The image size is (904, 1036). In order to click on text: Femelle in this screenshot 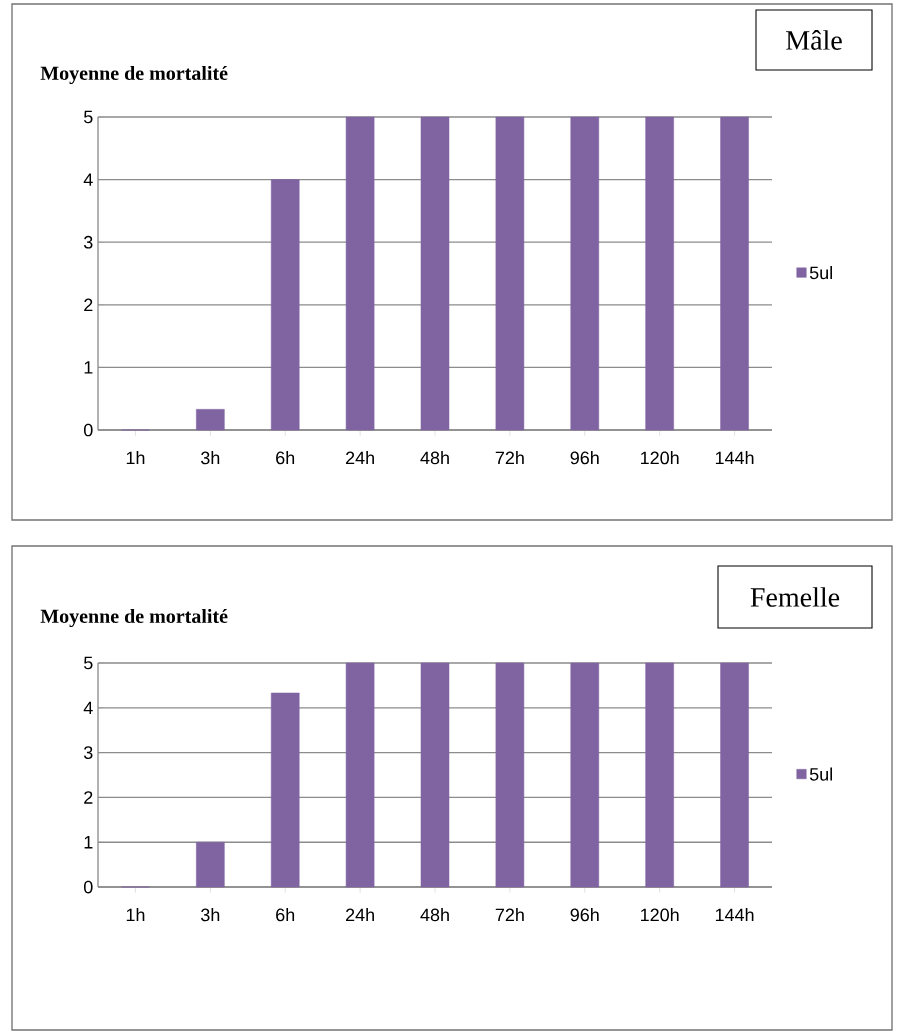, I will do `click(795, 597)`.